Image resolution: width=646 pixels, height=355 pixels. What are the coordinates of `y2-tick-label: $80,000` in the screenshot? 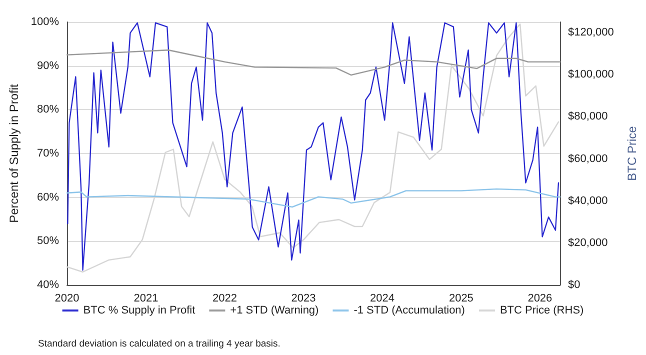 It's located at (588, 116).